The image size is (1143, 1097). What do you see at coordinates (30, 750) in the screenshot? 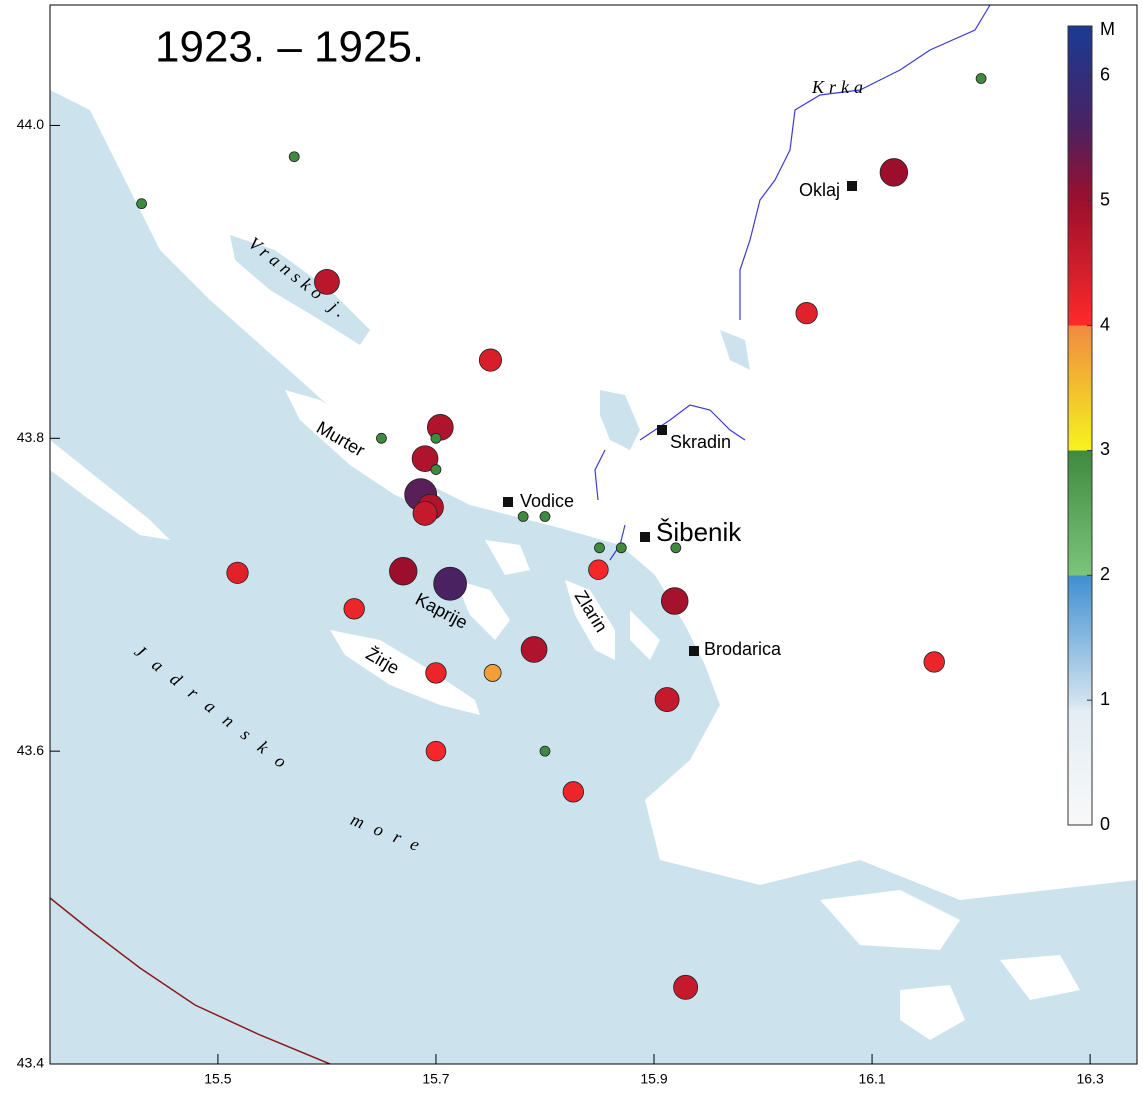
I see `y-tick-label: 43.6` at bounding box center [30, 750].